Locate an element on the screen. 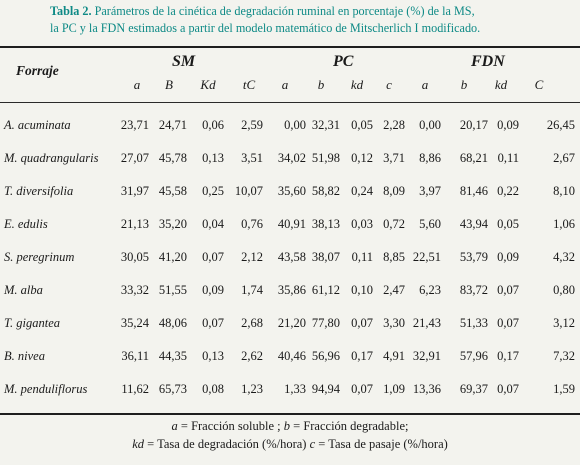  table-cell: 21,43 is located at coordinates (426, 323).